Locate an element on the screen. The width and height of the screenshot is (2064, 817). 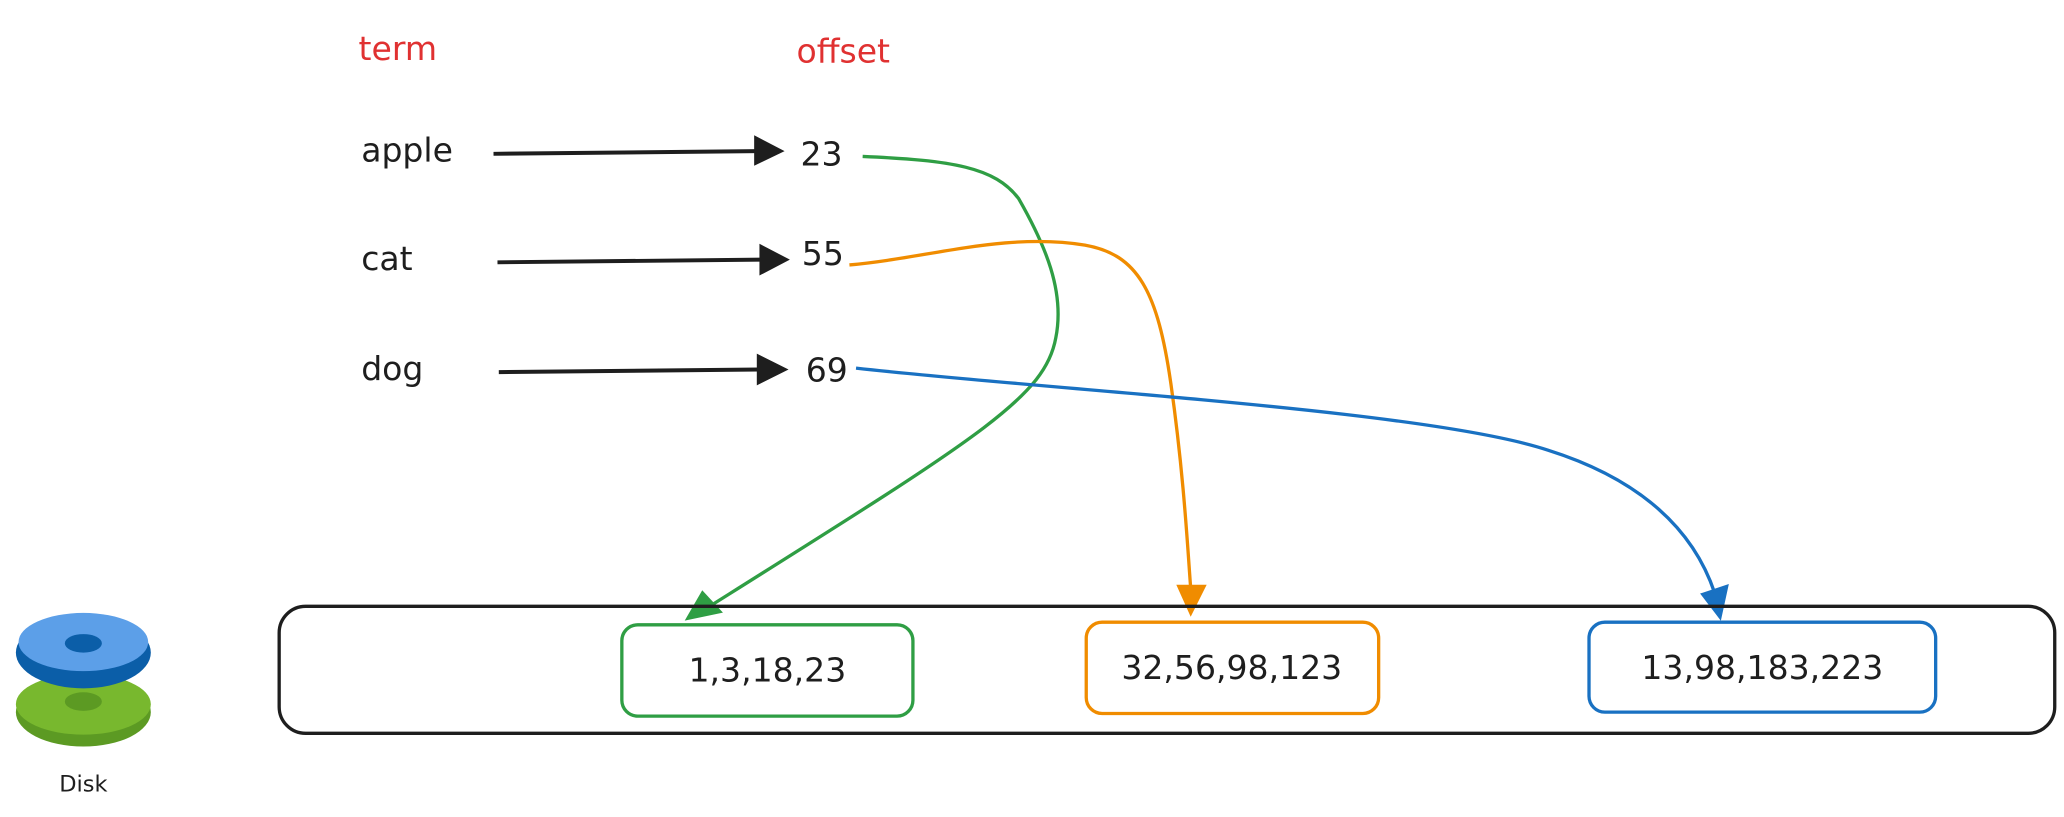
posting-values: 1,3,18,23 is located at coordinates (768, 670).